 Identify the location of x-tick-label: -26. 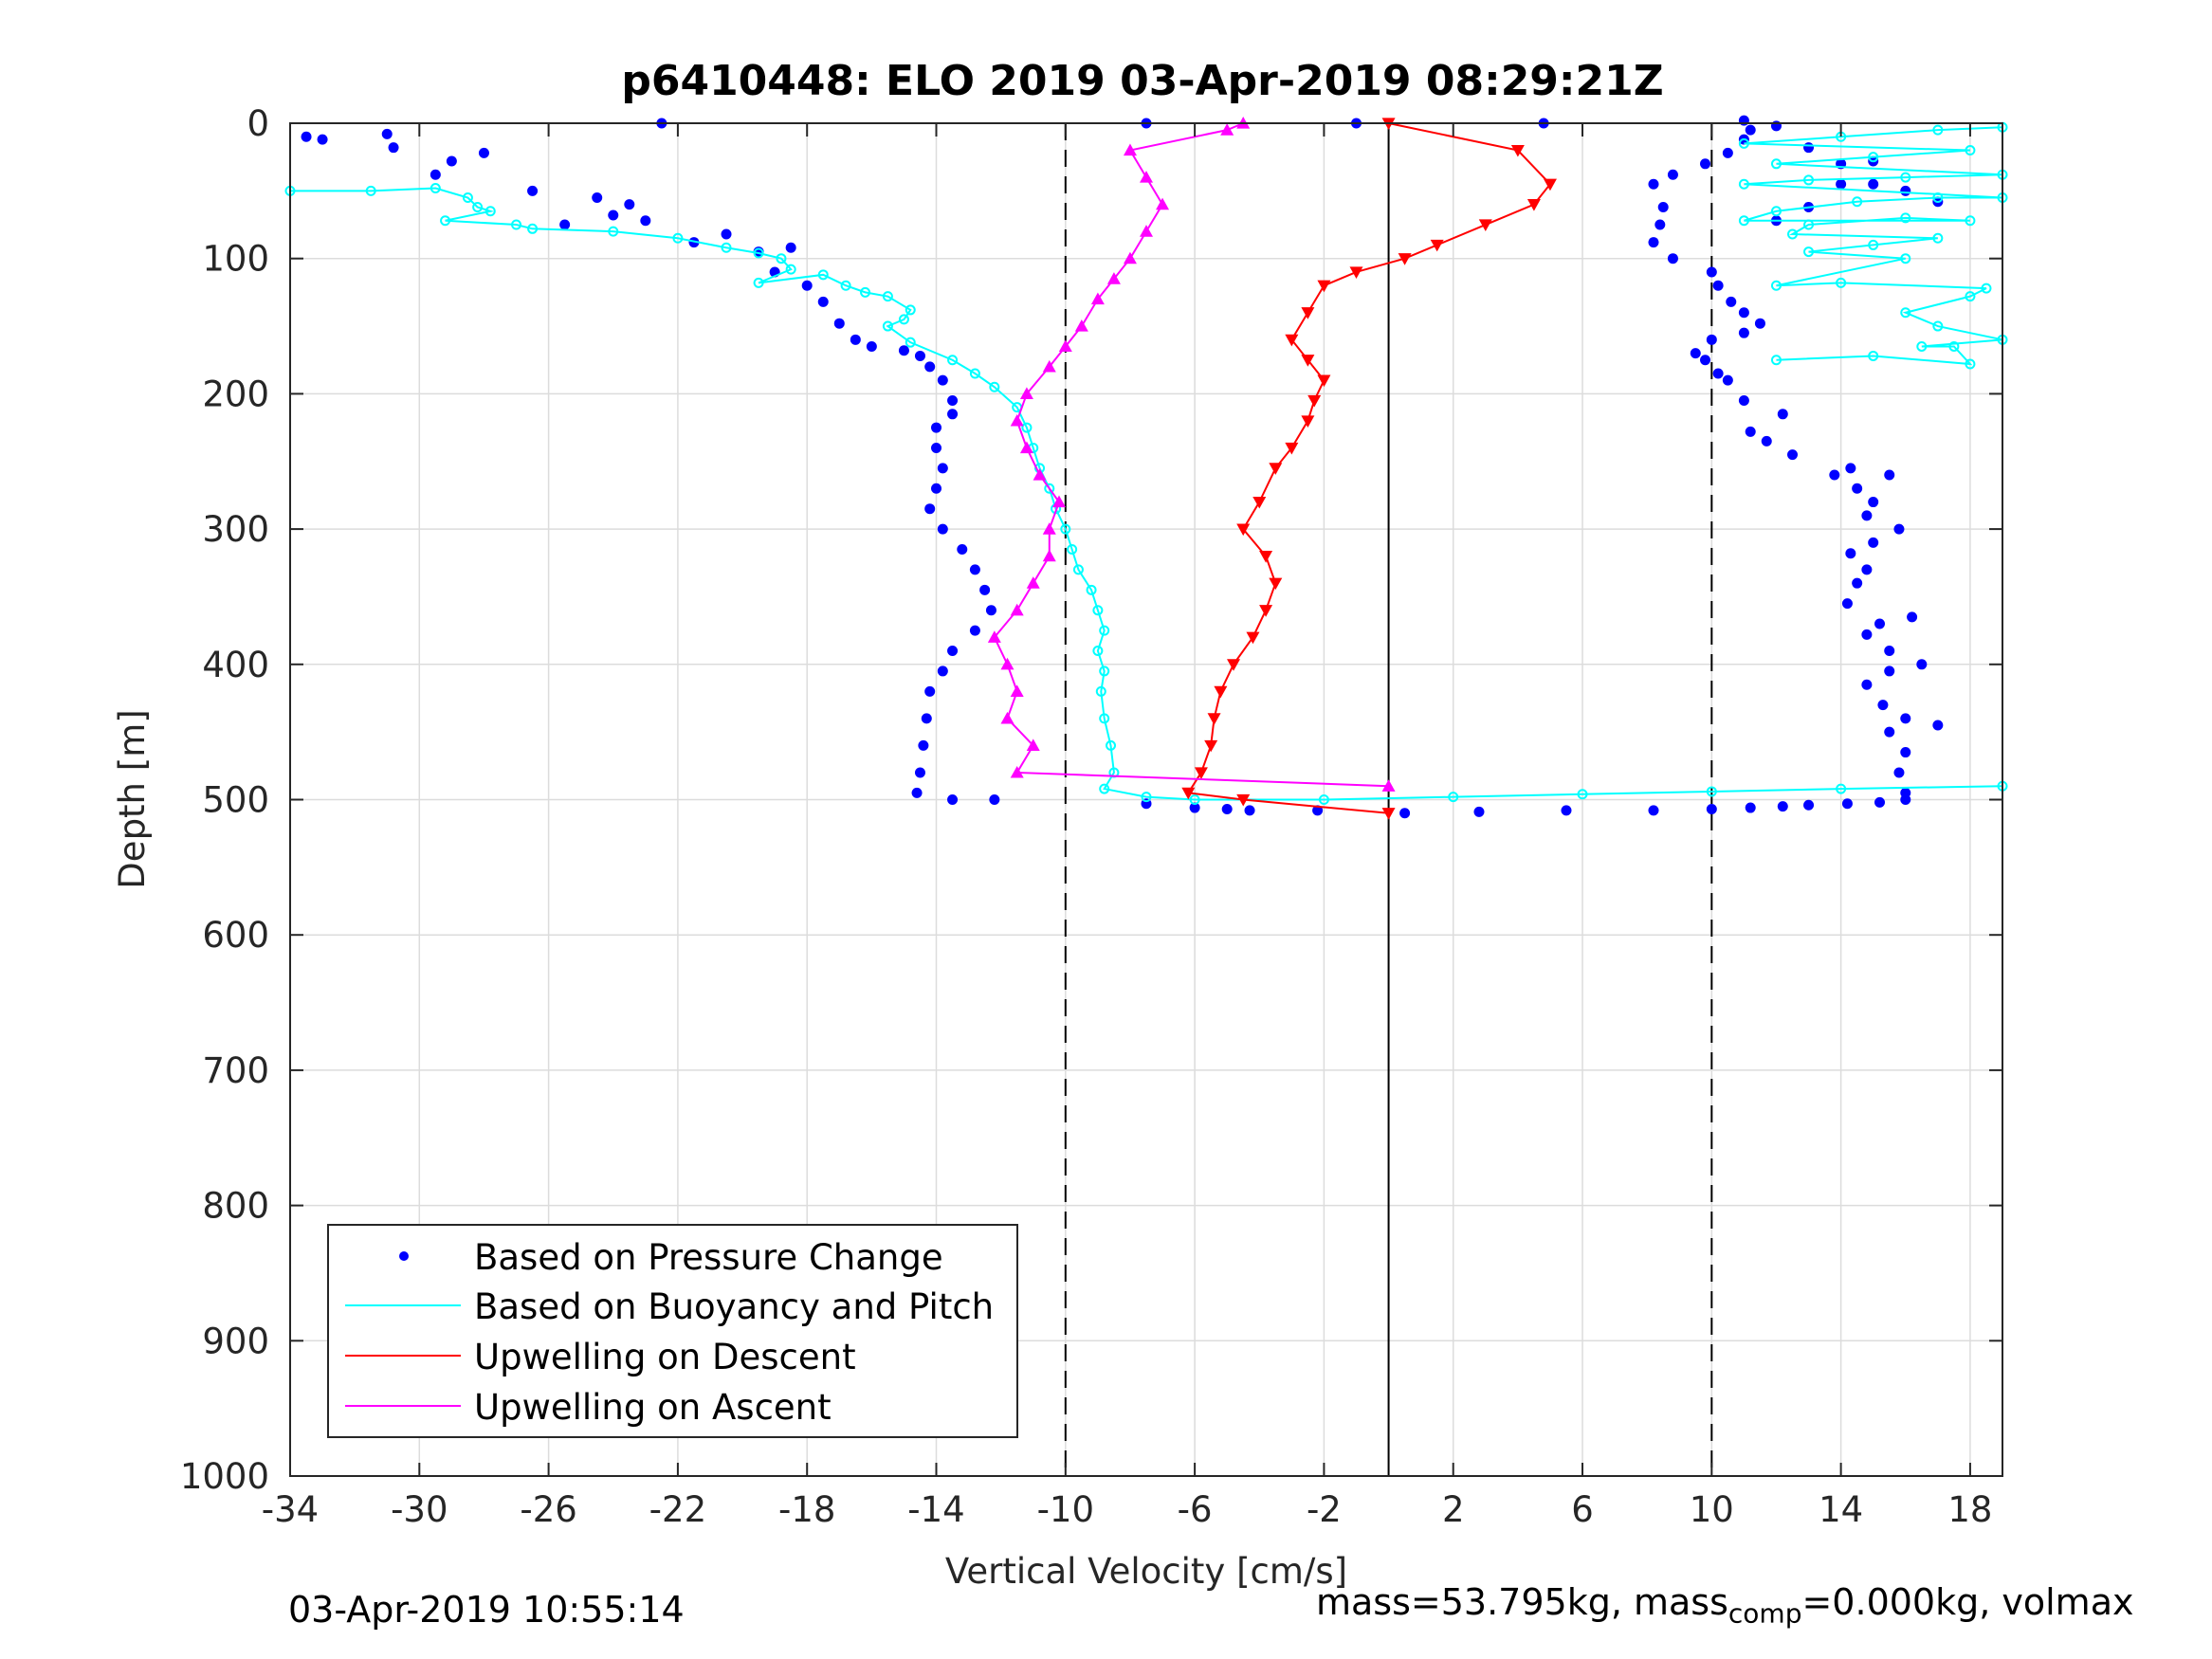
(548, 1509).